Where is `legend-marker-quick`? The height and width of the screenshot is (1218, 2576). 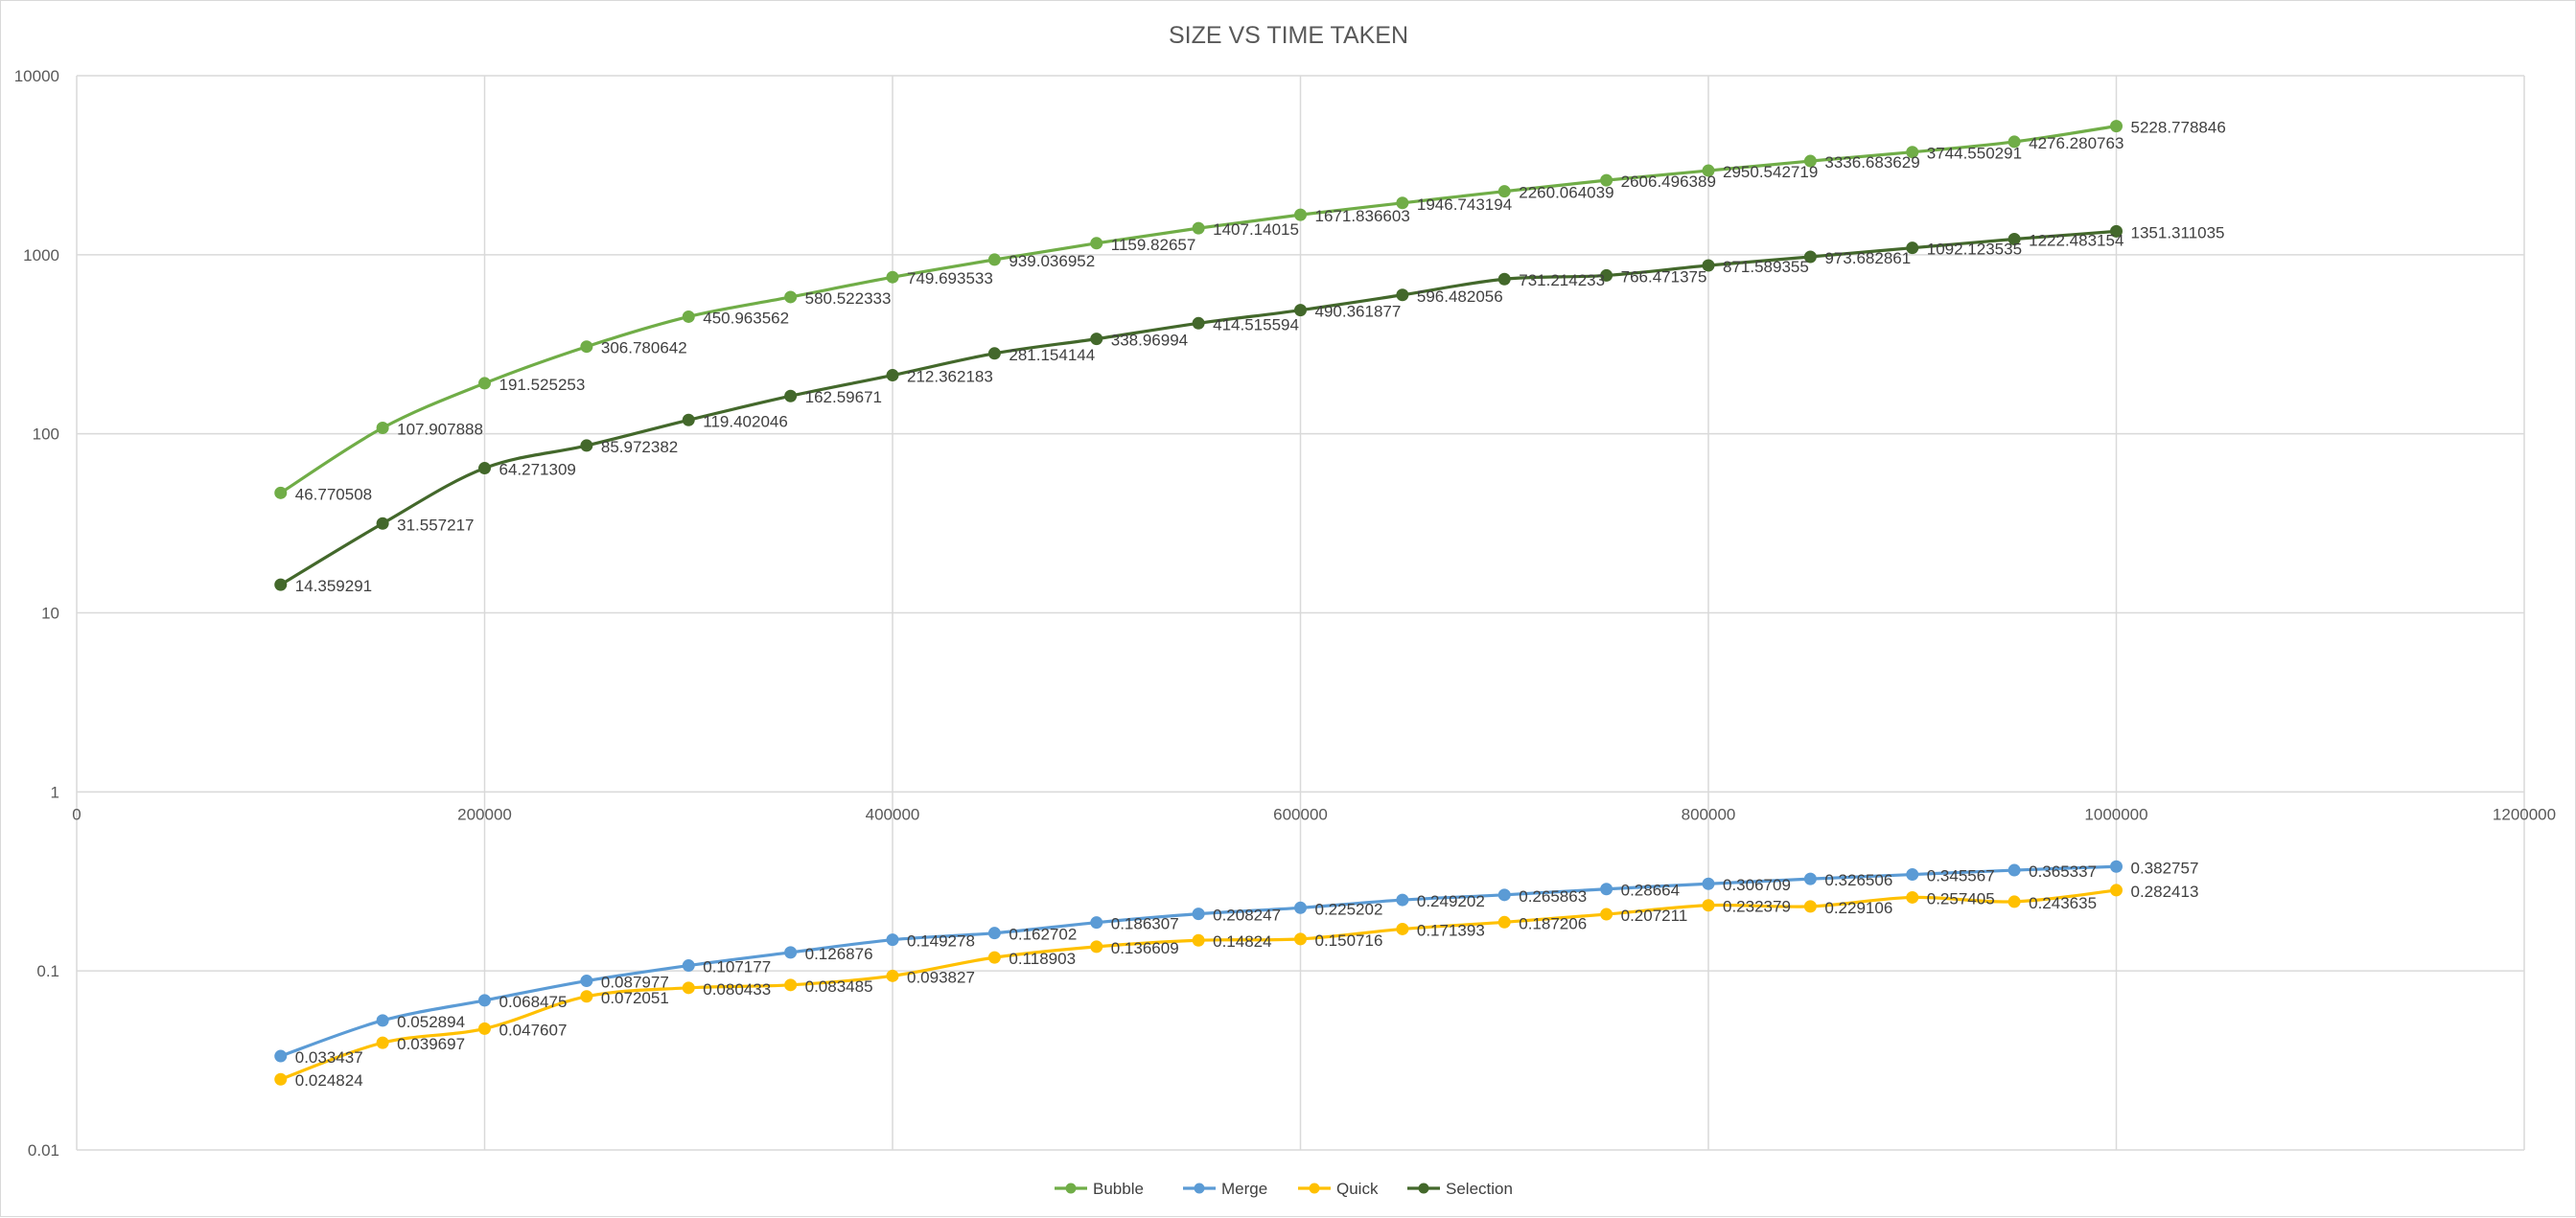
legend-marker-quick is located at coordinates (1314, 1188).